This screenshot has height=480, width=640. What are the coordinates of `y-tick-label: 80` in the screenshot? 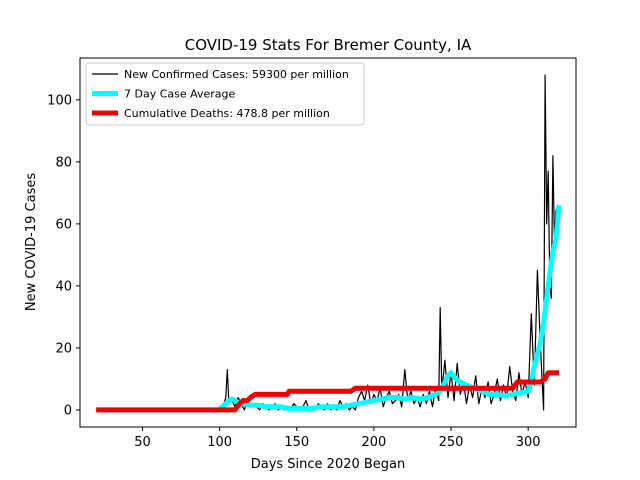 It's located at (63, 162).